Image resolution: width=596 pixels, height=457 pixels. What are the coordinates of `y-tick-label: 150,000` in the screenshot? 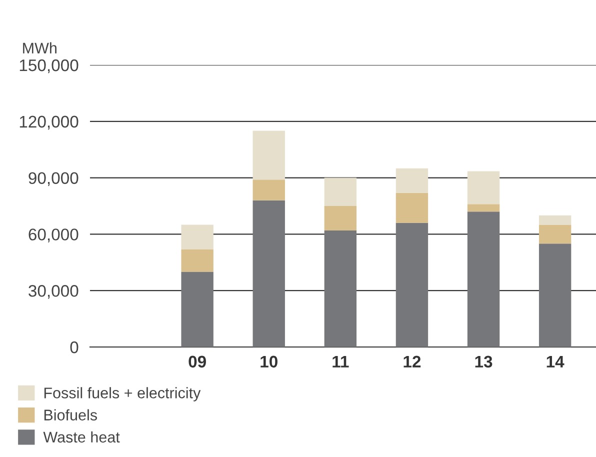 It's located at (49, 66).